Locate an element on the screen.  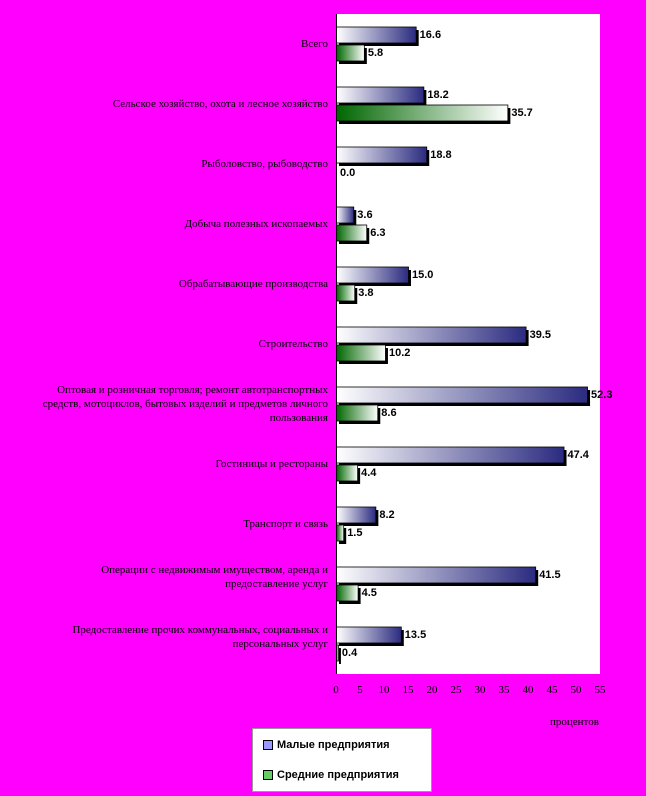
x-tick-label: 55 is located at coordinates (600, 690).